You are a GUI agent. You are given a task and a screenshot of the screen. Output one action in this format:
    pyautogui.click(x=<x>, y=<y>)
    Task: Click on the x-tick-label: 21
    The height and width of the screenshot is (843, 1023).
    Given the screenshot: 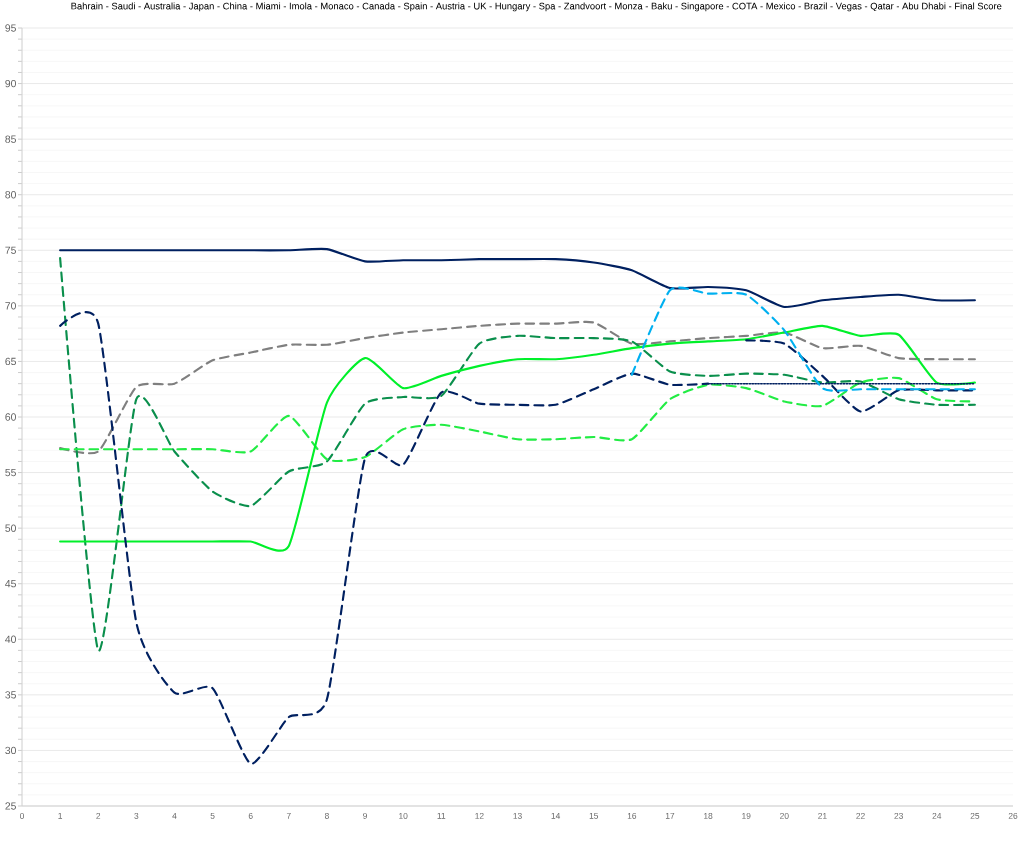 What is the action you would take?
    pyautogui.click(x=822, y=815)
    